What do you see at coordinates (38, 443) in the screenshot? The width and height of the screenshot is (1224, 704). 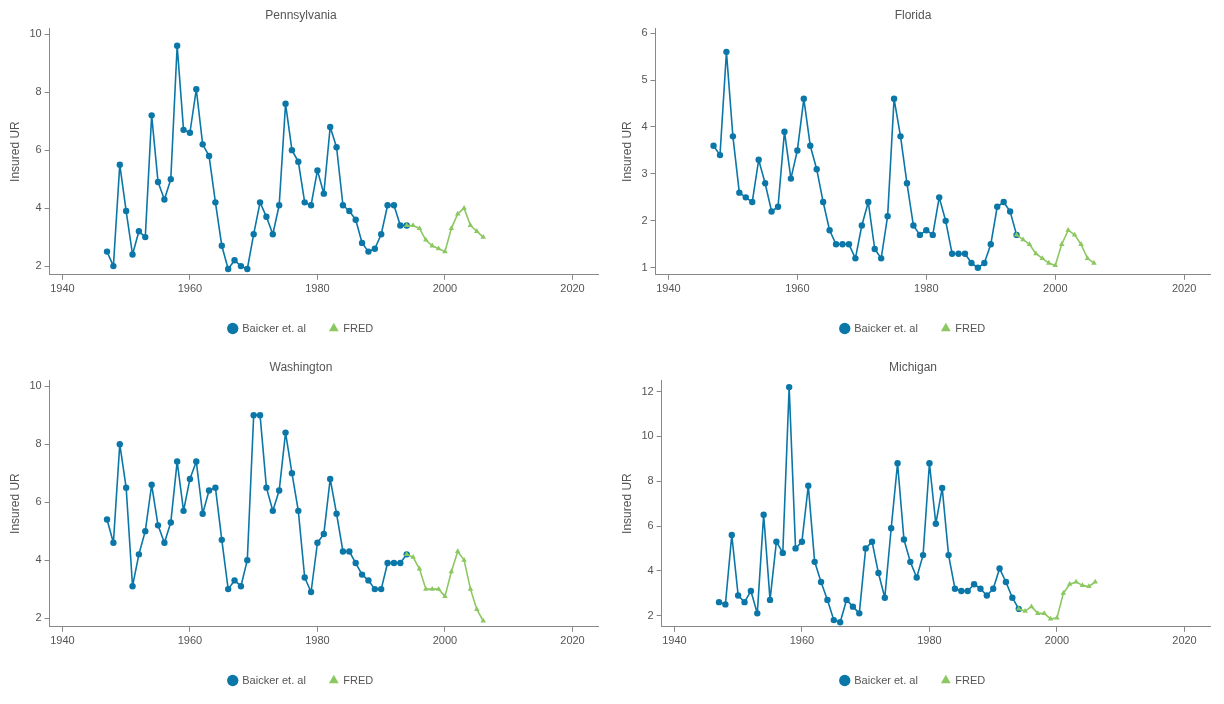 I see `y-tick-label: 8` at bounding box center [38, 443].